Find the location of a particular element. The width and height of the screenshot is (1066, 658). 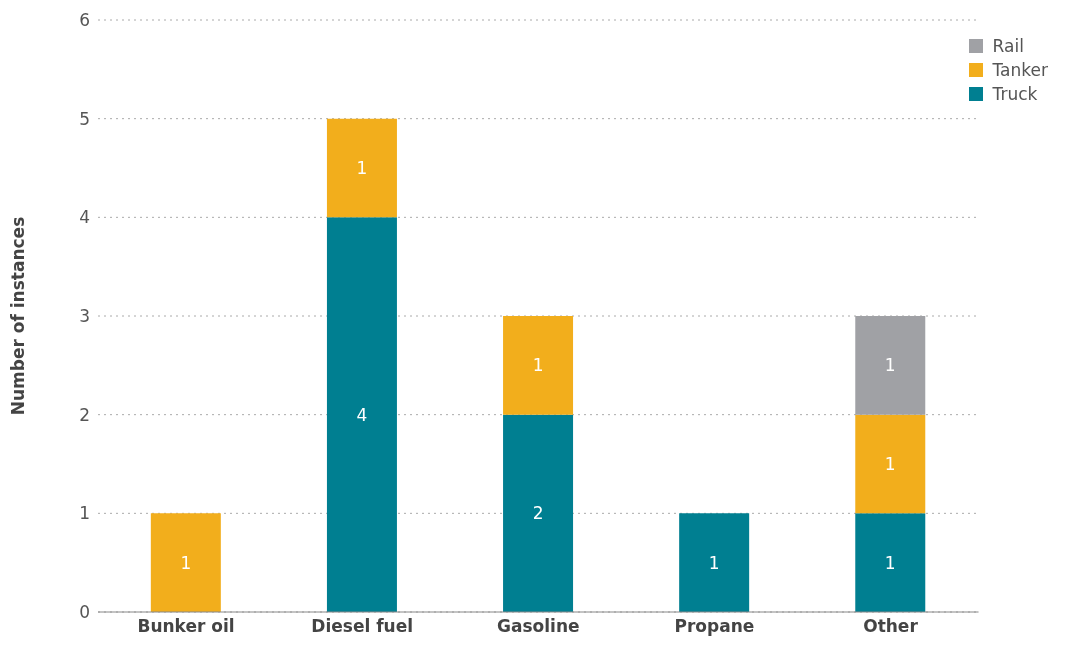

y-tick-label: 1 is located at coordinates (84, 513).